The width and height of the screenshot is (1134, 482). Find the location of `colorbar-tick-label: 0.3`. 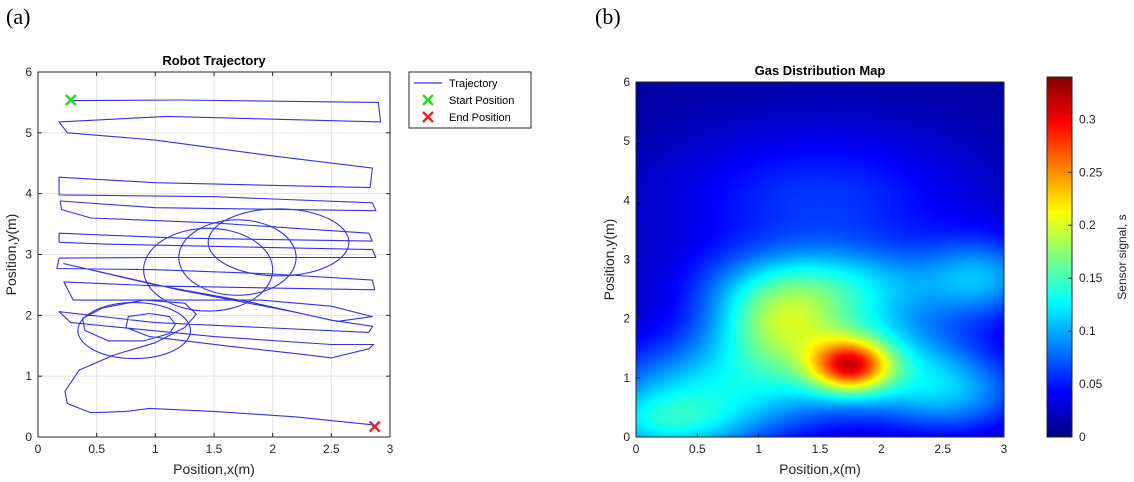

colorbar-tick-label: 0.3 is located at coordinates (1087, 119).